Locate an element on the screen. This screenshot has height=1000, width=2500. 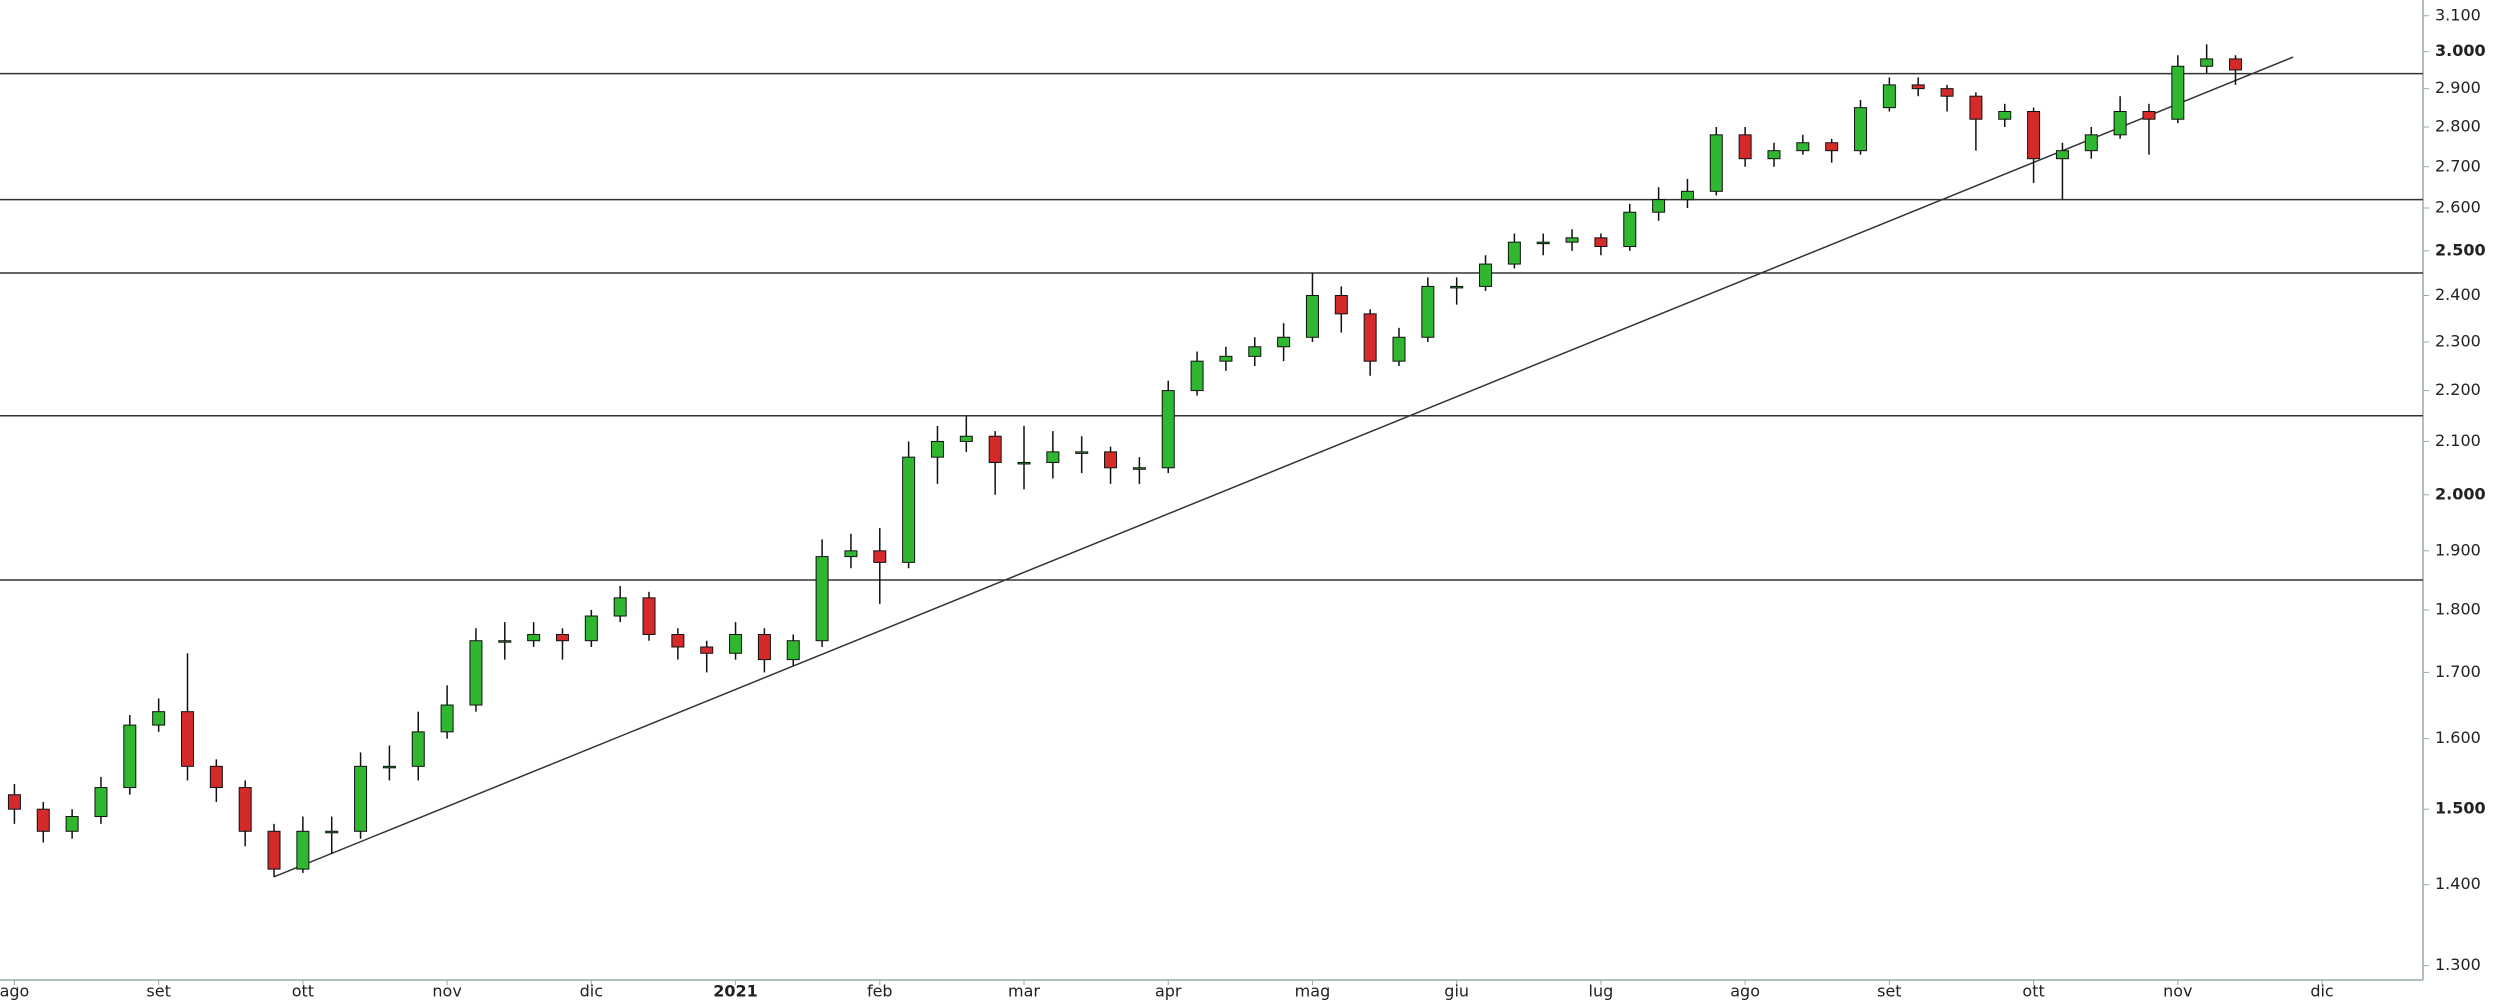
x-tick-label: lug is located at coordinates (1601, 991).